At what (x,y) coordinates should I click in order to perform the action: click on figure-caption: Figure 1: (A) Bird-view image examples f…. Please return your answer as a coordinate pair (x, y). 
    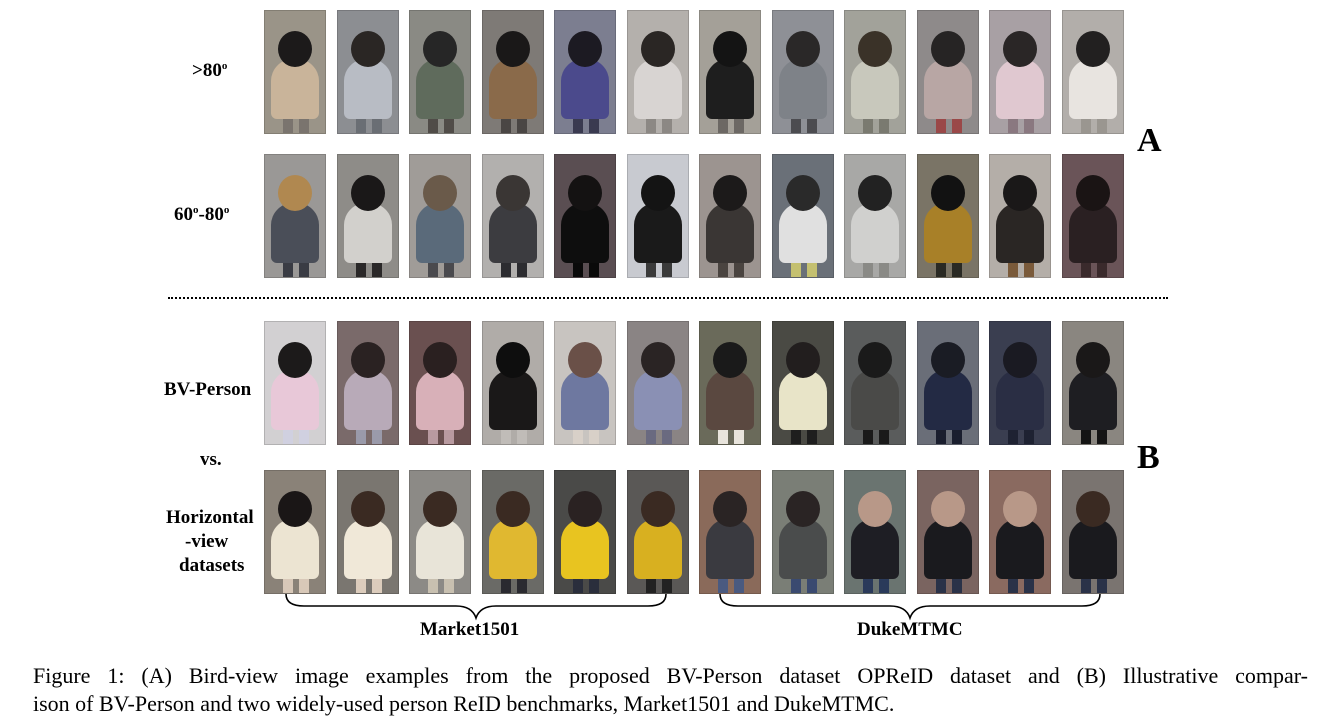
    Looking at the image, I should click on (670, 690).